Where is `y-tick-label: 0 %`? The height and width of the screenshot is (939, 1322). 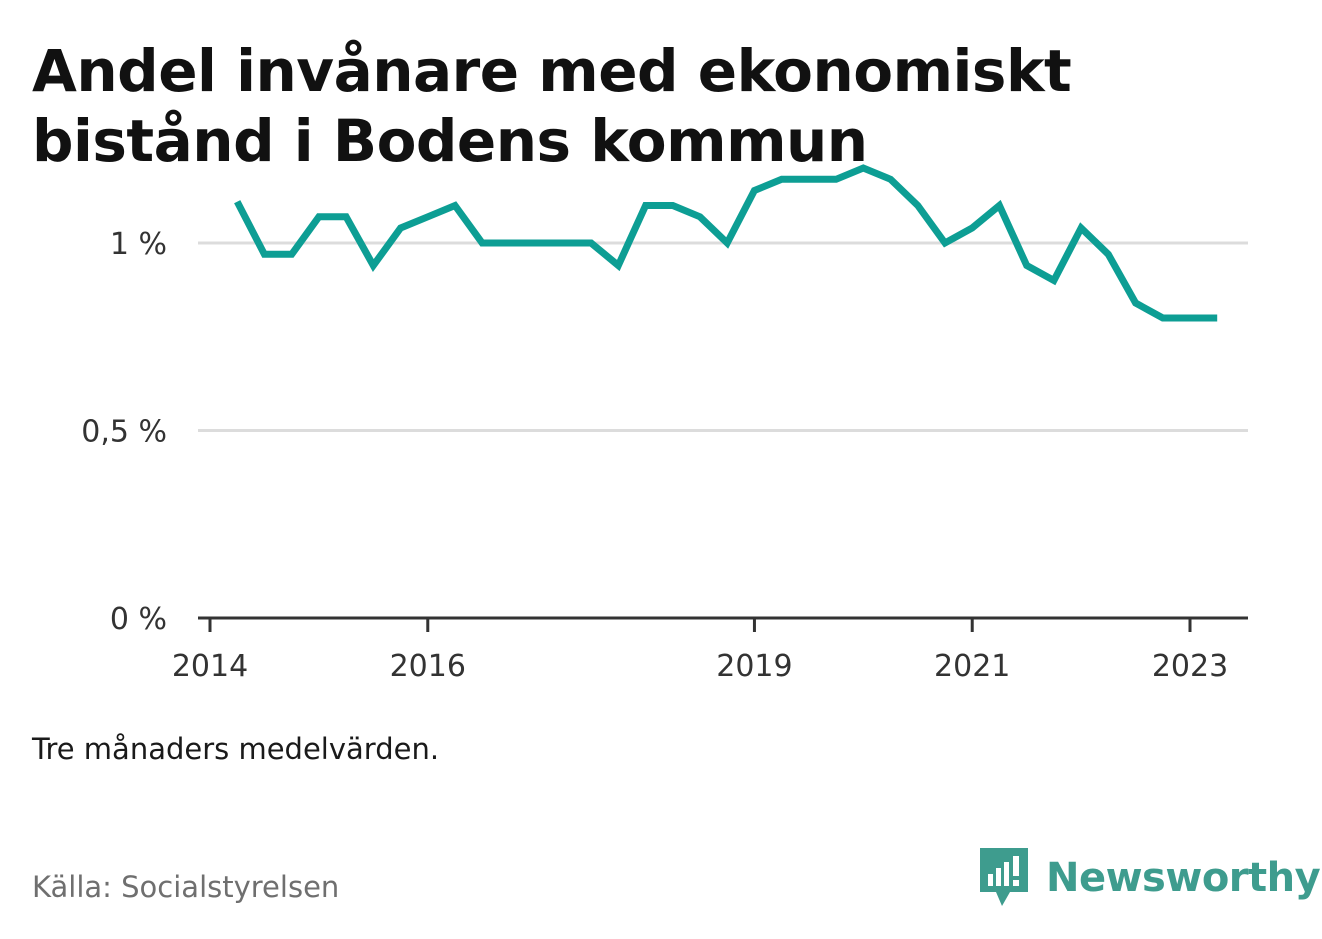
y-tick-label: 0 % is located at coordinates (138, 619).